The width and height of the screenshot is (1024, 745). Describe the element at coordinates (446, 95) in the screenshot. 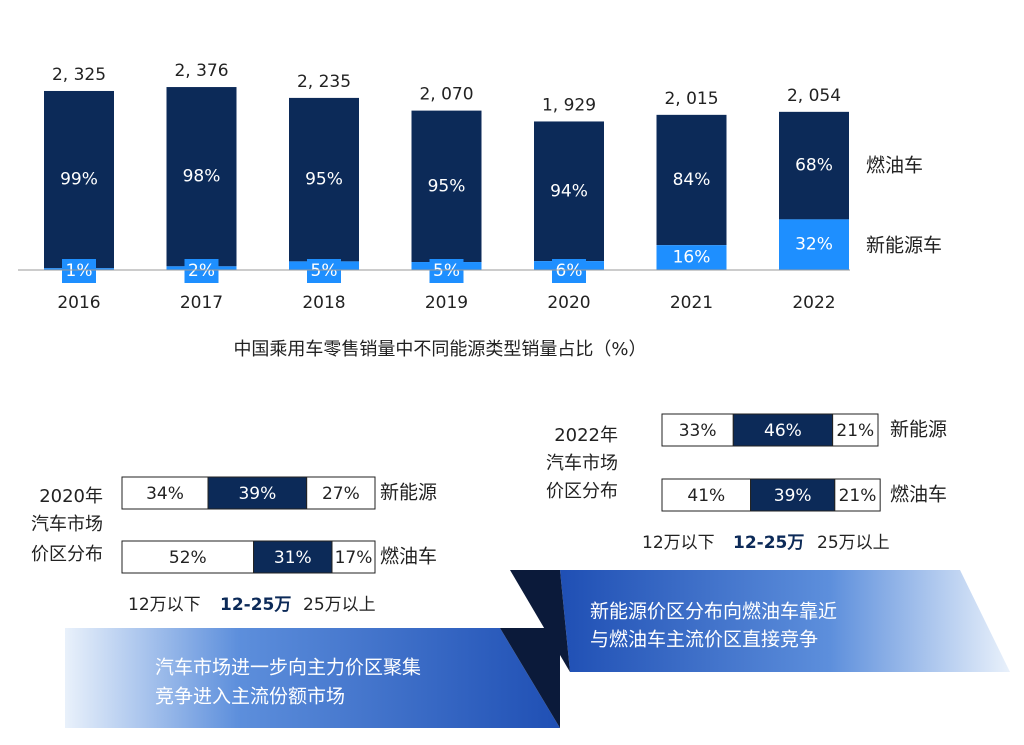

I see `total-label: 2, 070` at that location.